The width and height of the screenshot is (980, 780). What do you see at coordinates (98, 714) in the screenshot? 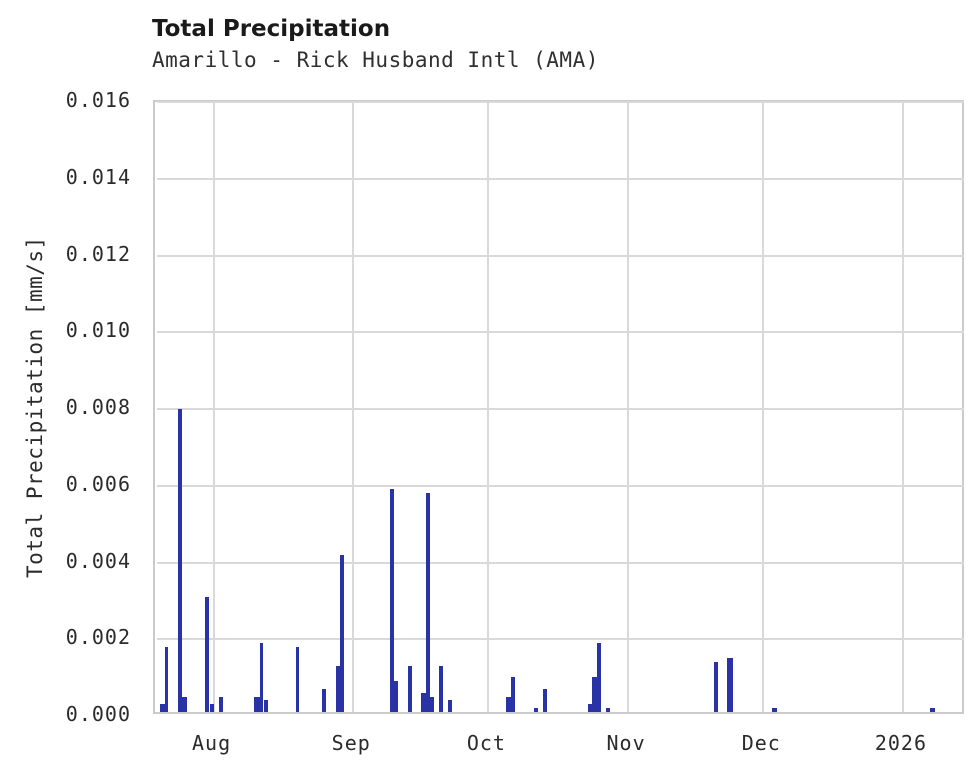
I see `y-tick-label: 0.000` at bounding box center [98, 714].